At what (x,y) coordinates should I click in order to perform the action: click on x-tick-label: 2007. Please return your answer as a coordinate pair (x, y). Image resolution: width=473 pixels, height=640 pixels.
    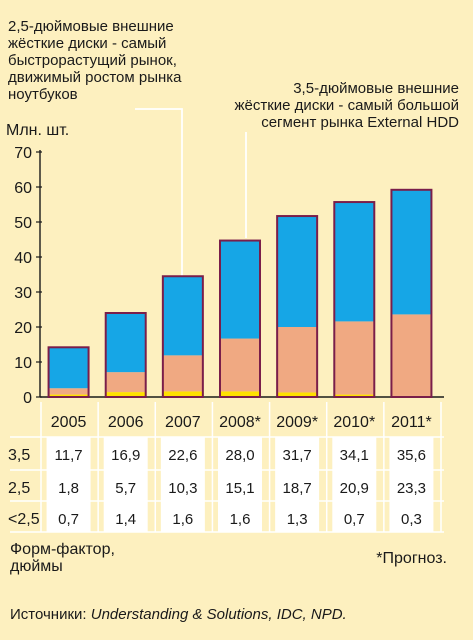
    Looking at the image, I should click on (183, 422).